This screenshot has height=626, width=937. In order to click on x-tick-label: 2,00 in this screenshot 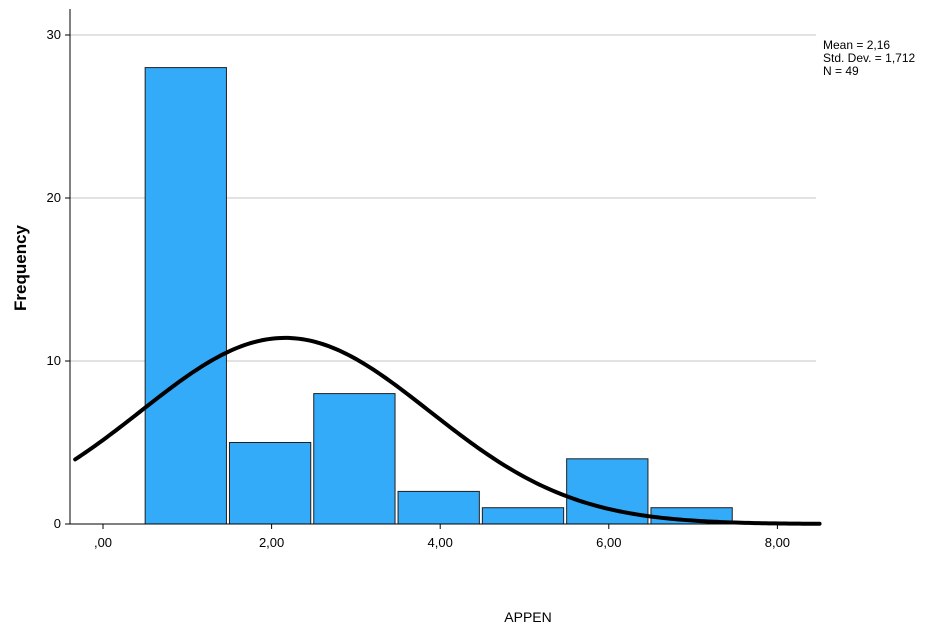, I will do `click(271, 542)`.